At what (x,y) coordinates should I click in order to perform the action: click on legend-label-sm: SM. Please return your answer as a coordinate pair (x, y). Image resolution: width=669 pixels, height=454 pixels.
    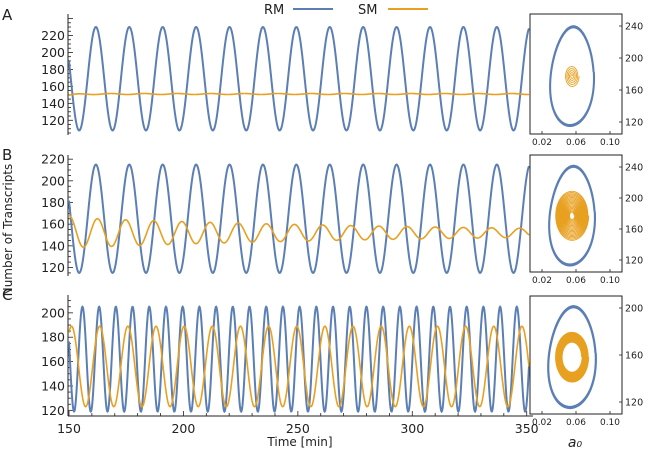
    Looking at the image, I should click on (367, 10).